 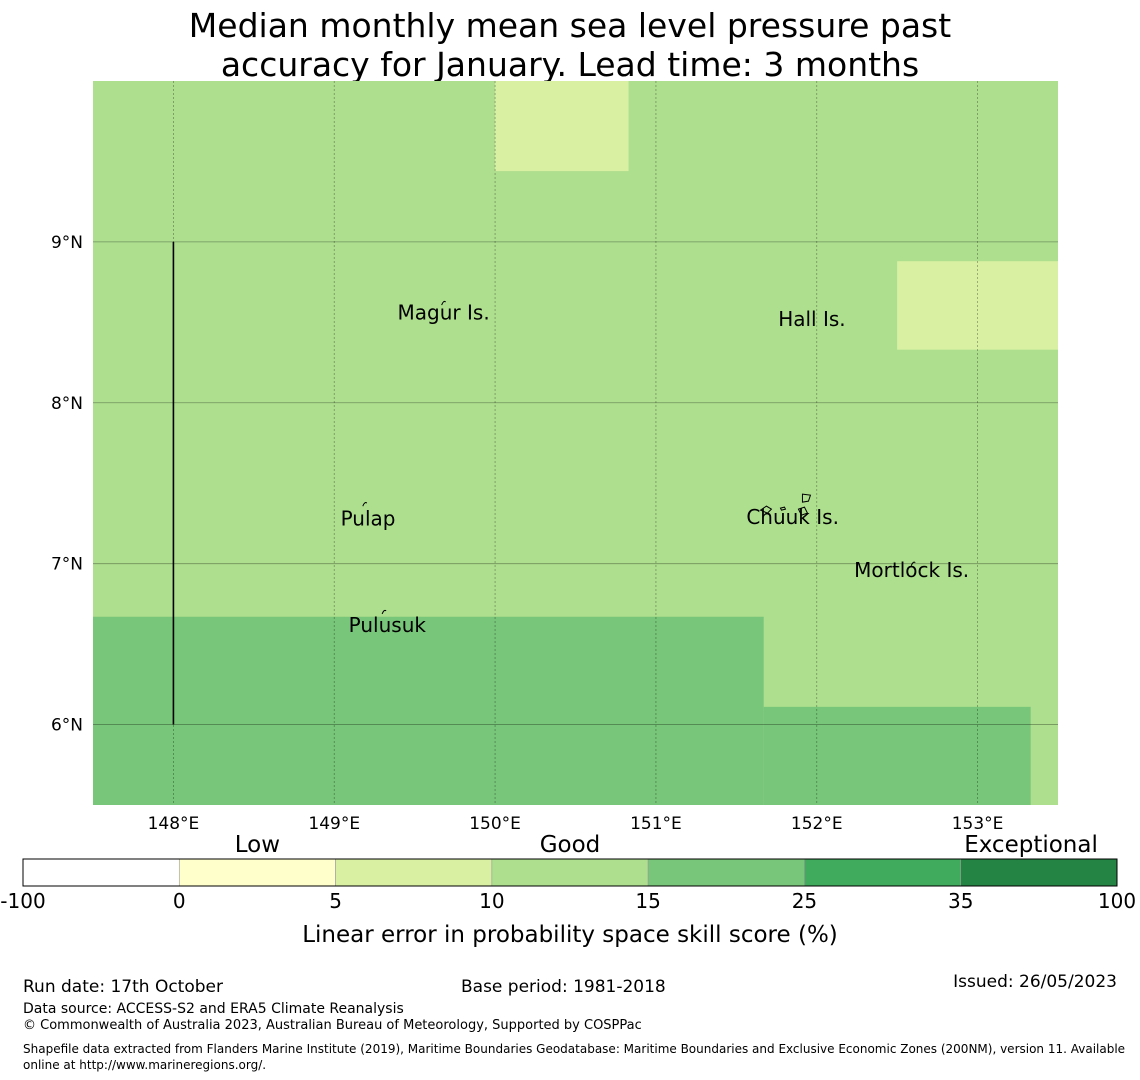 I want to click on colorbar: -100 0 5 10 15 25 35 100 Low Good Exceptional, so click(x=568, y=872).